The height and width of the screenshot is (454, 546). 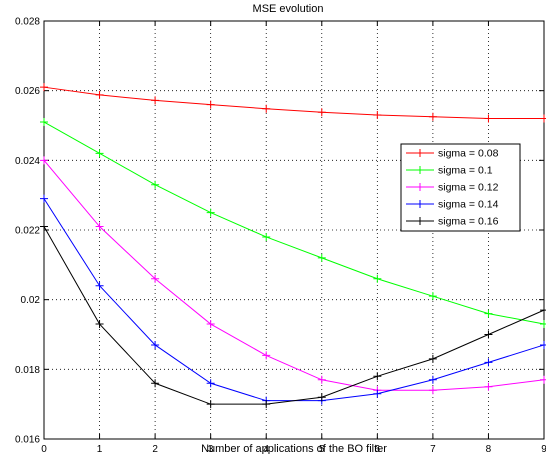 I want to click on x-tick-label: 9, so click(x=543, y=449).